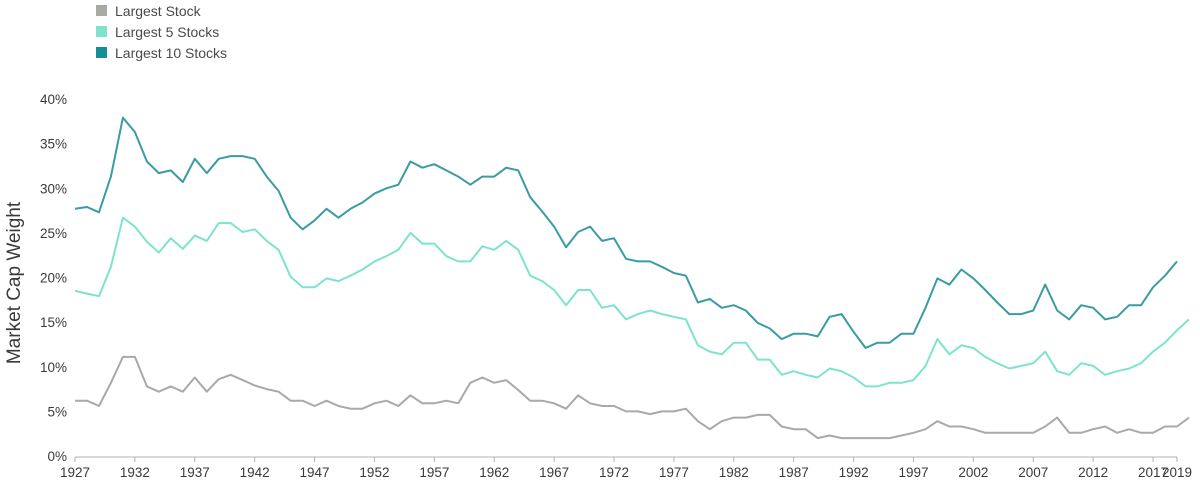 The width and height of the screenshot is (1200, 483). Describe the element at coordinates (53, 367) in the screenshot. I see `y-tick-label: 10%` at that location.